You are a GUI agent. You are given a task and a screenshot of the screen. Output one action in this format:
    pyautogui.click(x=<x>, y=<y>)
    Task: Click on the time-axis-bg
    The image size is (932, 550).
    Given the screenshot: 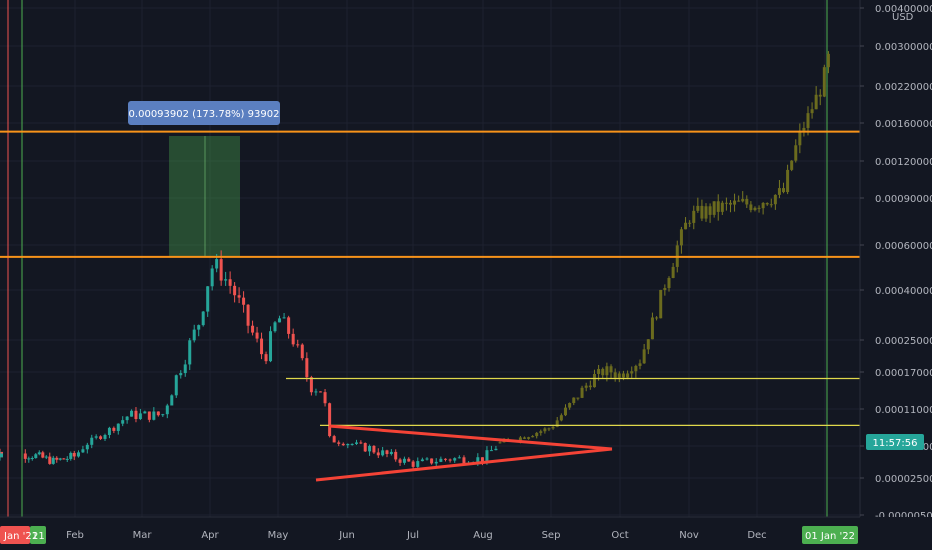 What is the action you would take?
    pyautogui.click(x=466, y=533)
    